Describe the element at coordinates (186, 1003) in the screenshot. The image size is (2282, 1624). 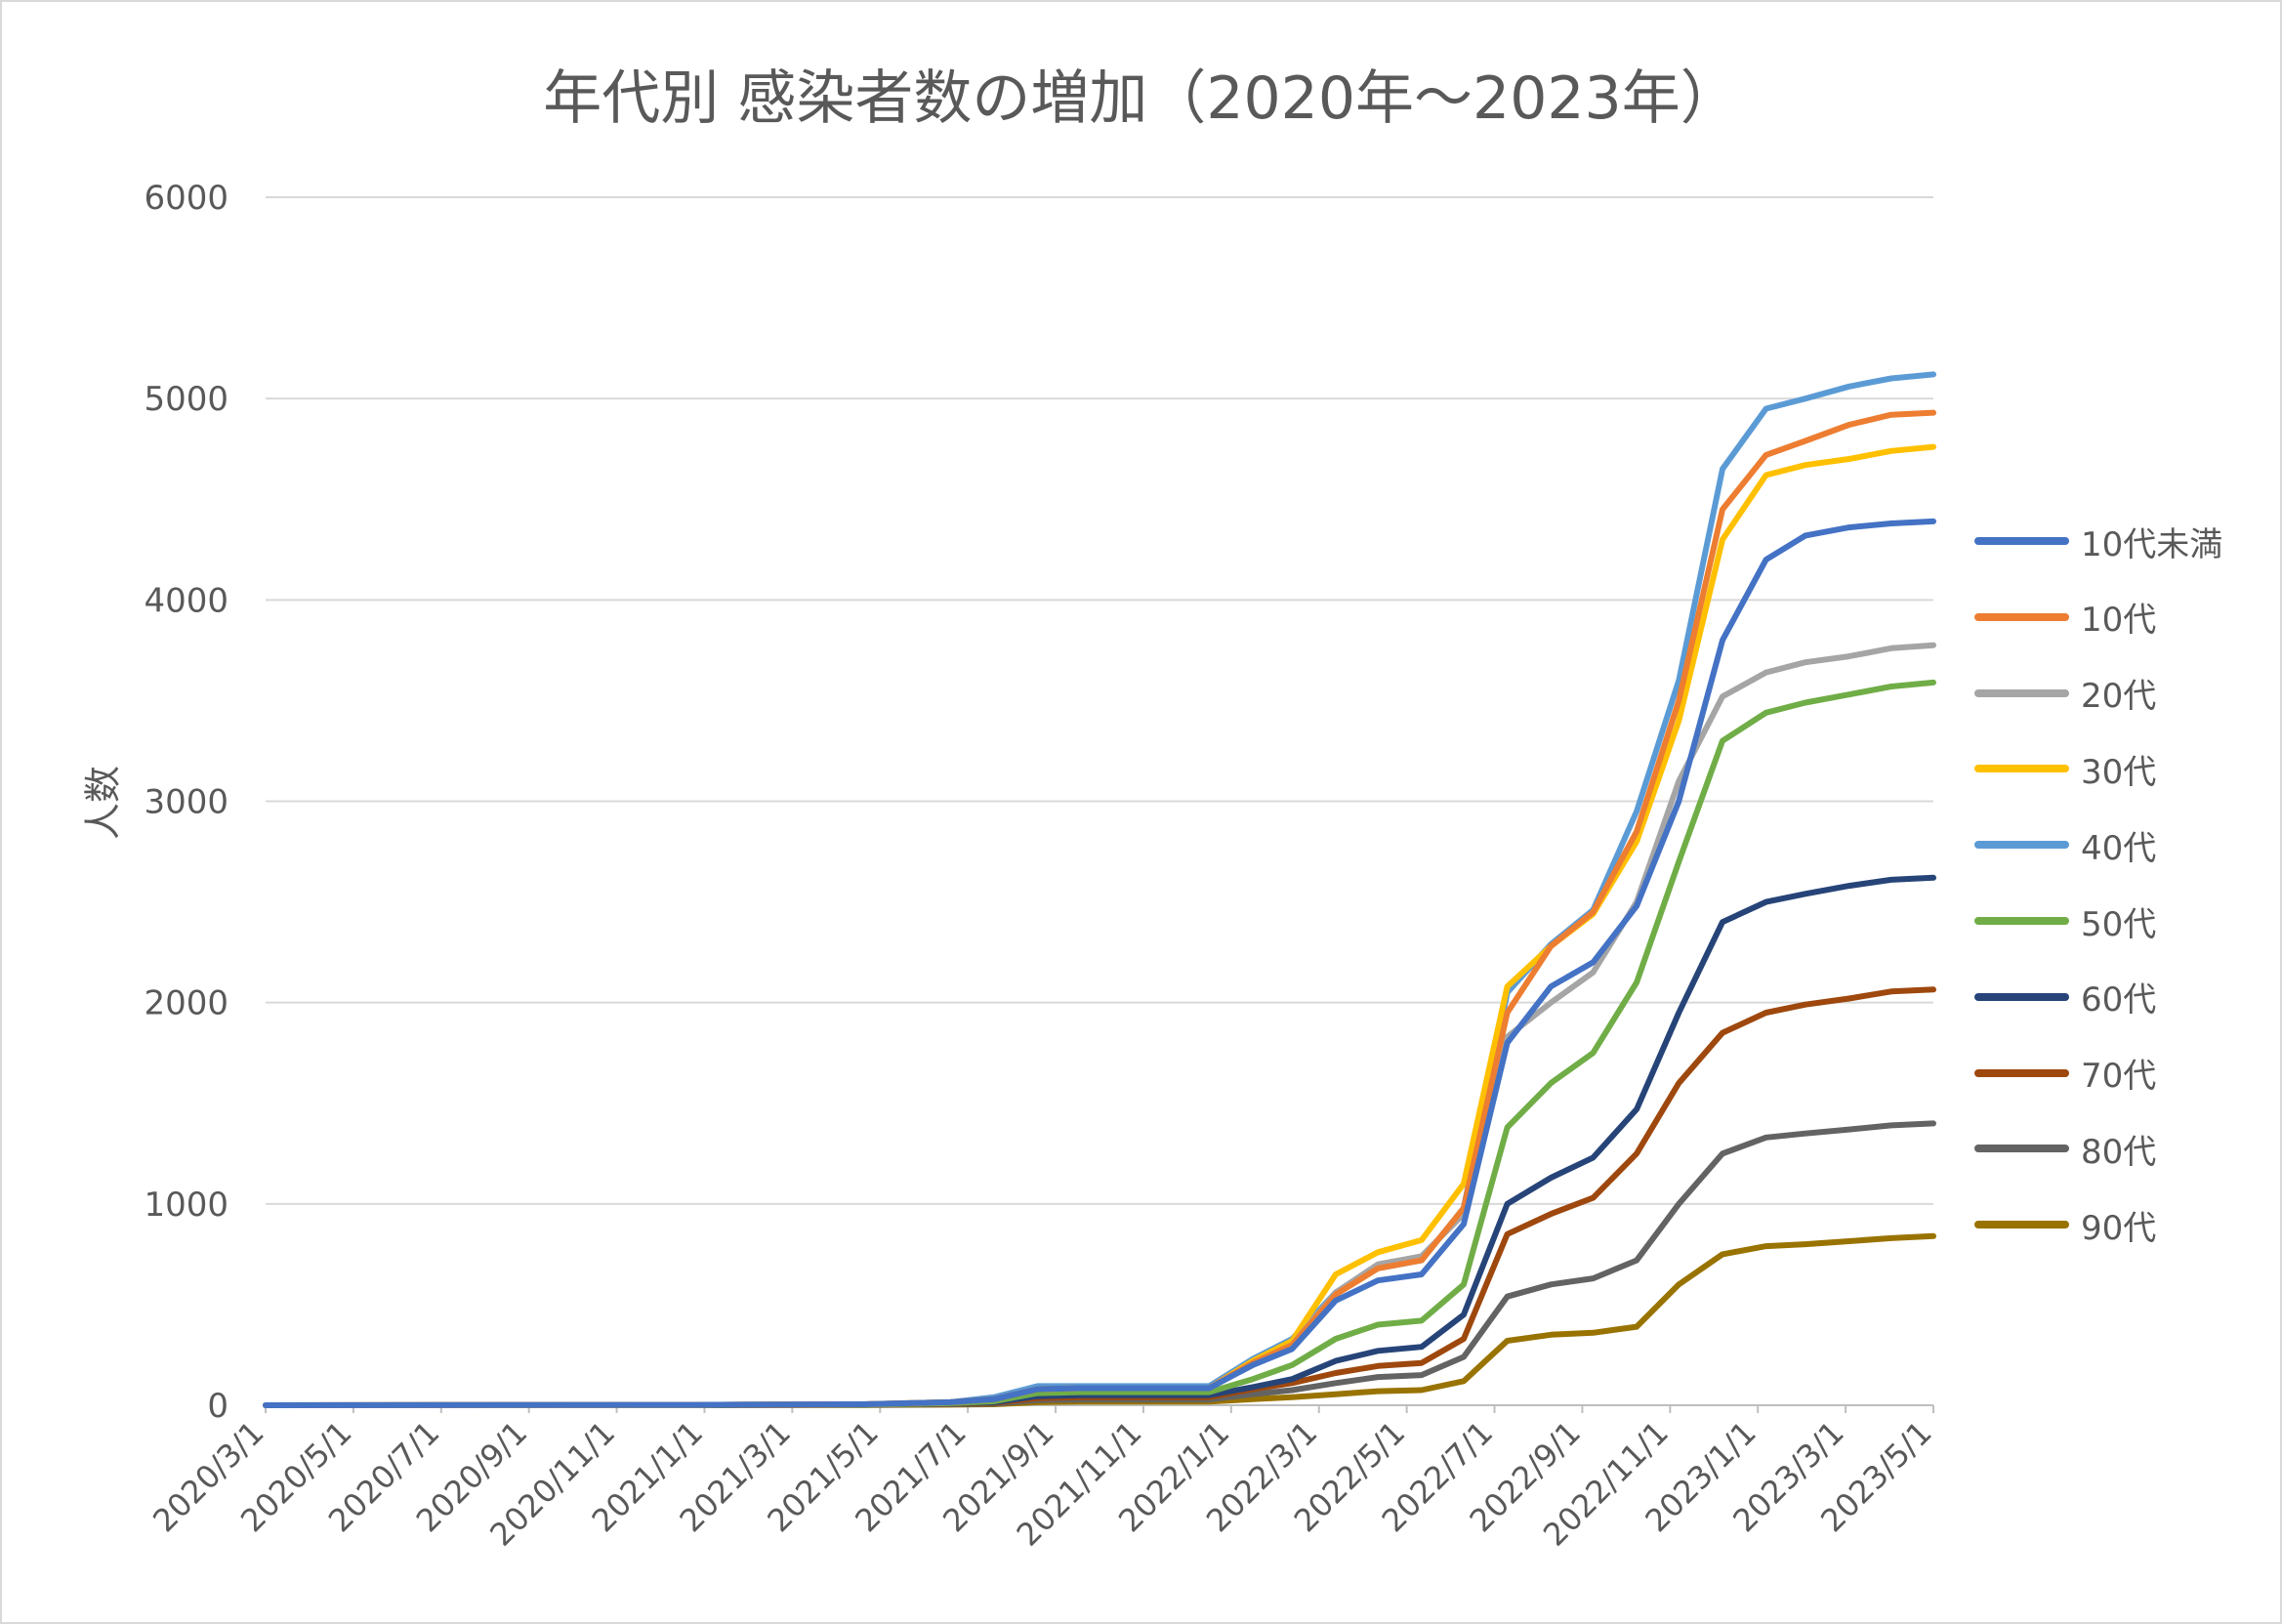
I see `y-tick-label: 2000` at that location.